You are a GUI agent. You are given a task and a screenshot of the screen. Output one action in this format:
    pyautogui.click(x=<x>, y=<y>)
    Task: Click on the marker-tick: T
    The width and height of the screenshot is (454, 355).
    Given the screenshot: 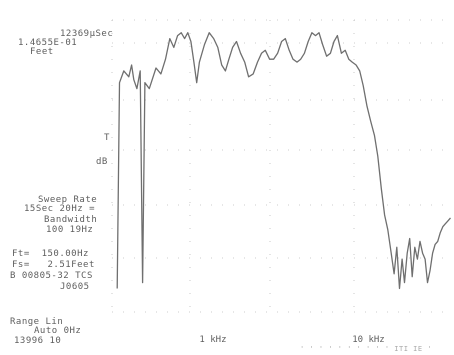 What is the action you would take?
    pyautogui.click(x=107, y=138)
    